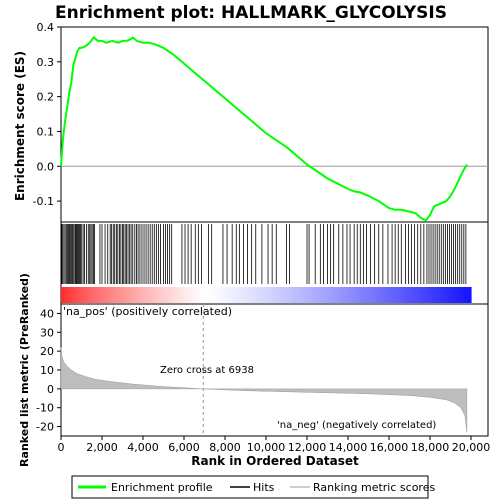  Describe the element at coordinates (20, 126) in the screenshot. I see `es-y-axis-label: Enrichment score (ES)` at that location.